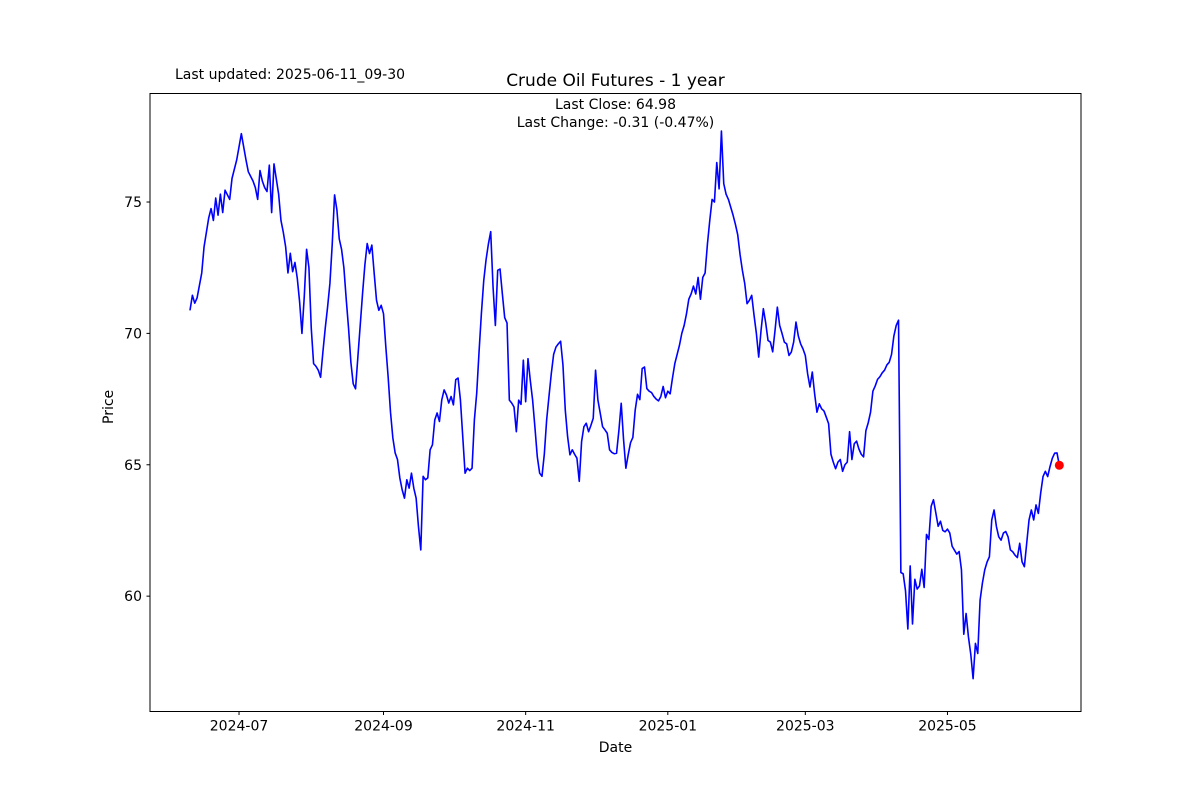 This screenshot has height=800, width=1200. Describe the element at coordinates (615, 105) in the screenshot. I see `last-close-annotation: Last Close: 64.98` at that location.